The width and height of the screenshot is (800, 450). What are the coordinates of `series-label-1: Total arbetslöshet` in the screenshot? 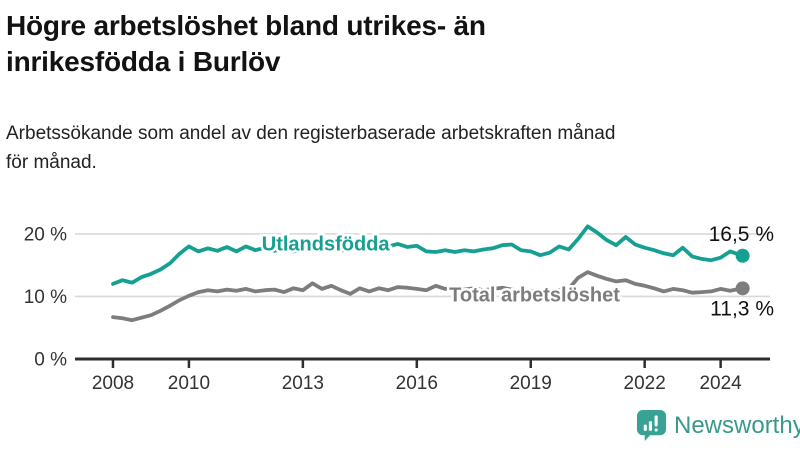 It's located at (534, 296).